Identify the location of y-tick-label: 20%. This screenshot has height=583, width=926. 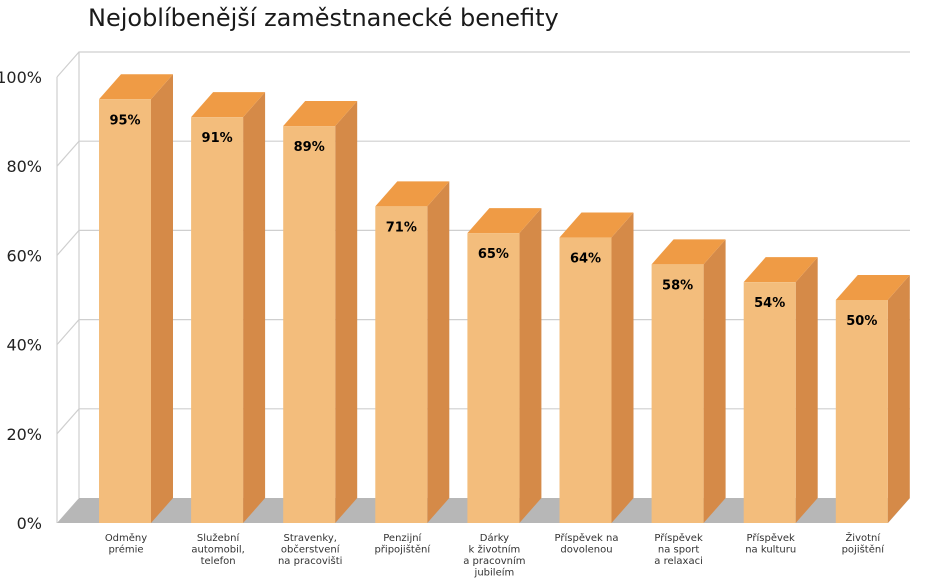
(24, 434).